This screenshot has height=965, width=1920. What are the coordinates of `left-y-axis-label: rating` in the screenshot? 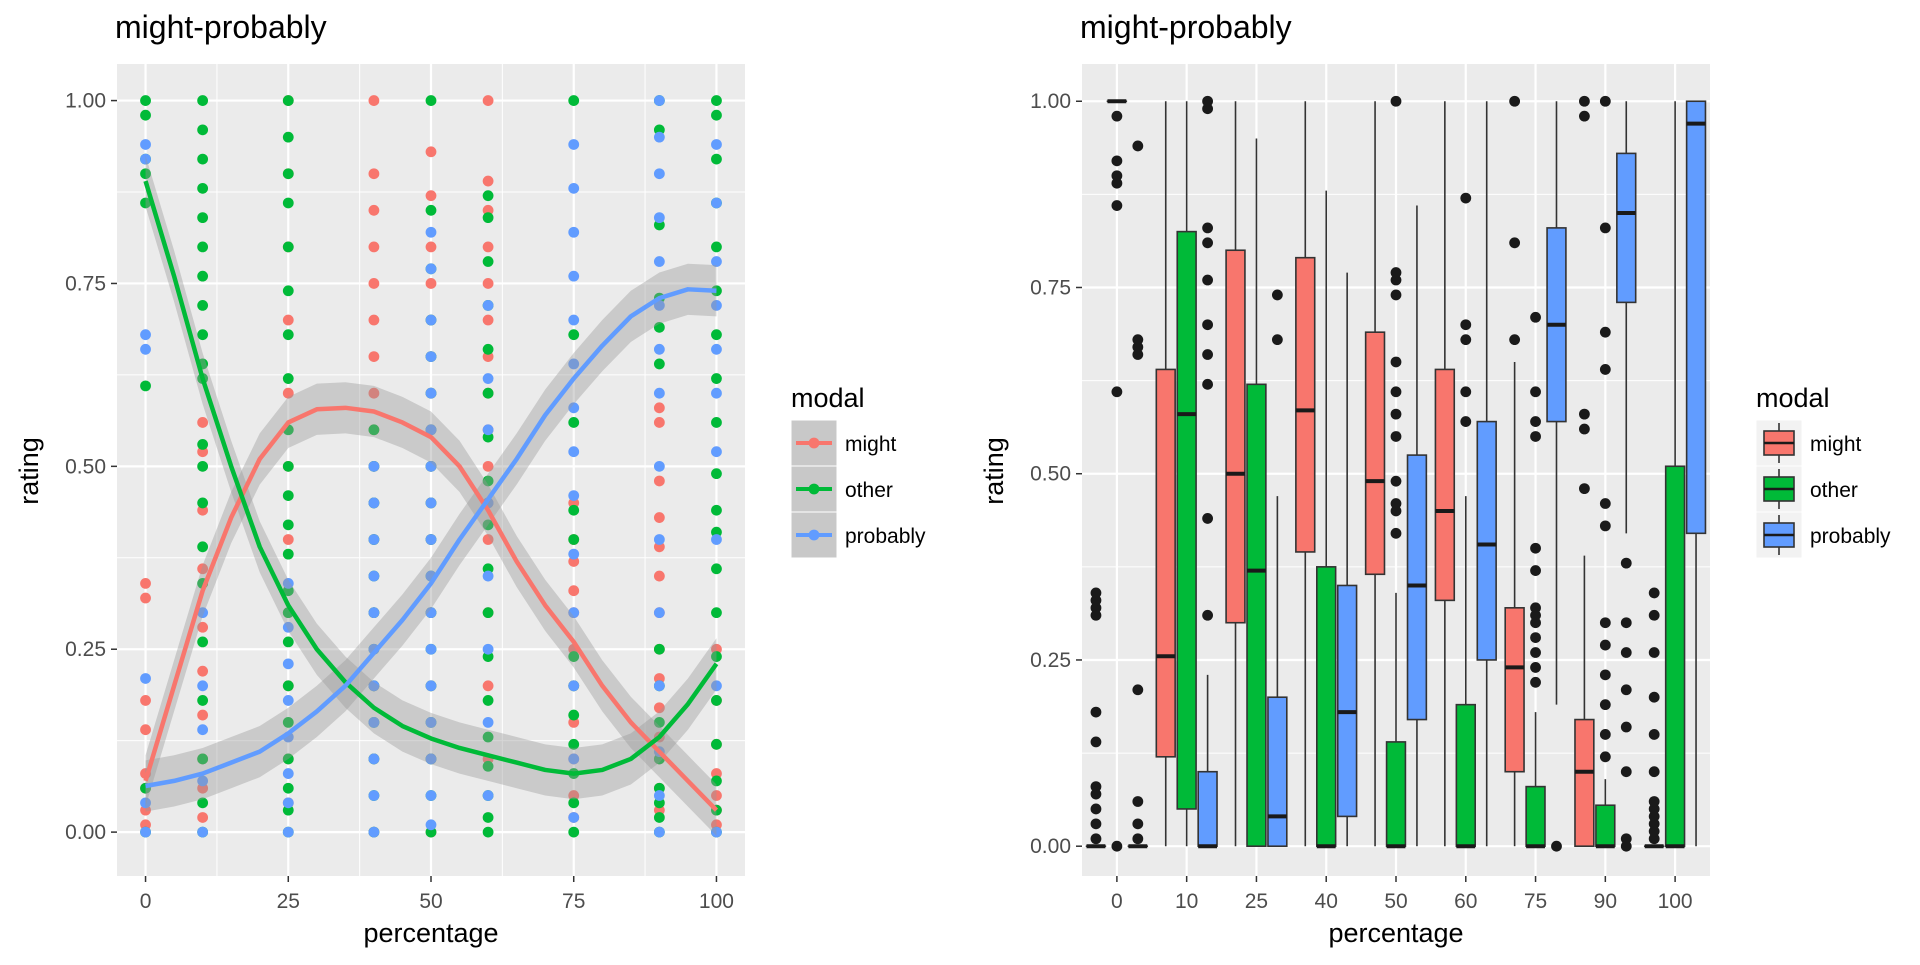 It's located at (29, 471).